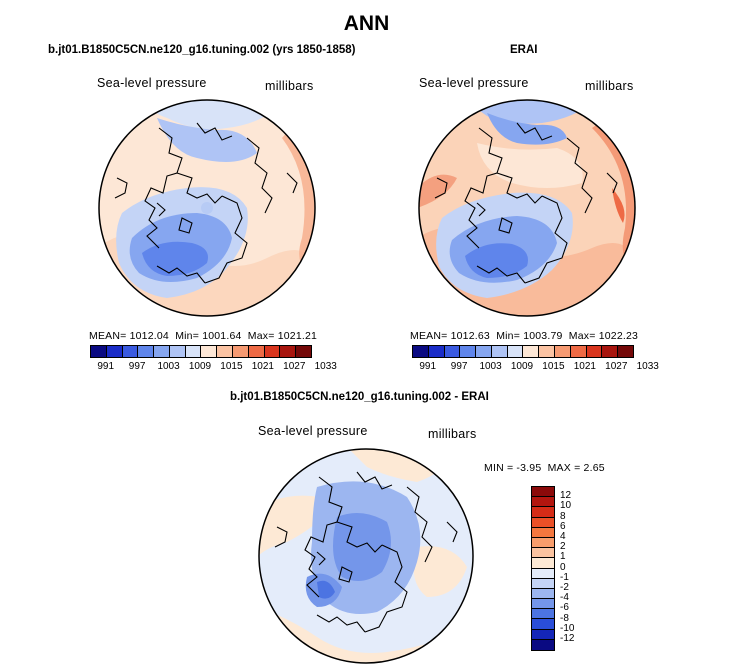 Image resolution: width=733 pixels, height=668 pixels. What do you see at coordinates (152, 83) in the screenshot?
I see `panel-1-variable-label: Sea-level pressure` at bounding box center [152, 83].